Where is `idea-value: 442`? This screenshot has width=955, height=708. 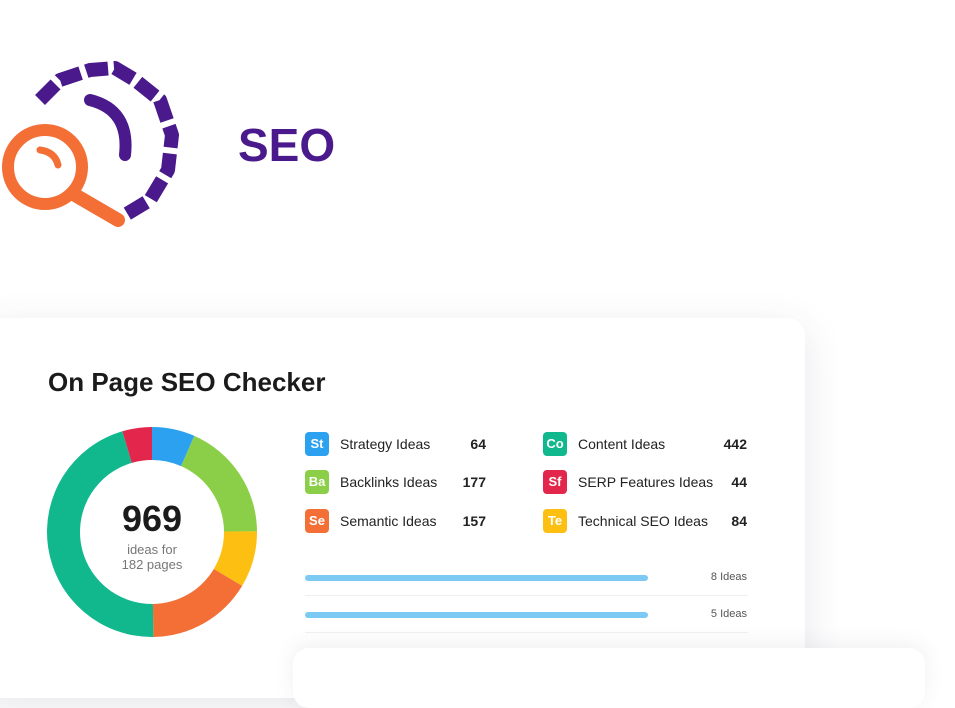
idea-value: 442 is located at coordinates (735, 444).